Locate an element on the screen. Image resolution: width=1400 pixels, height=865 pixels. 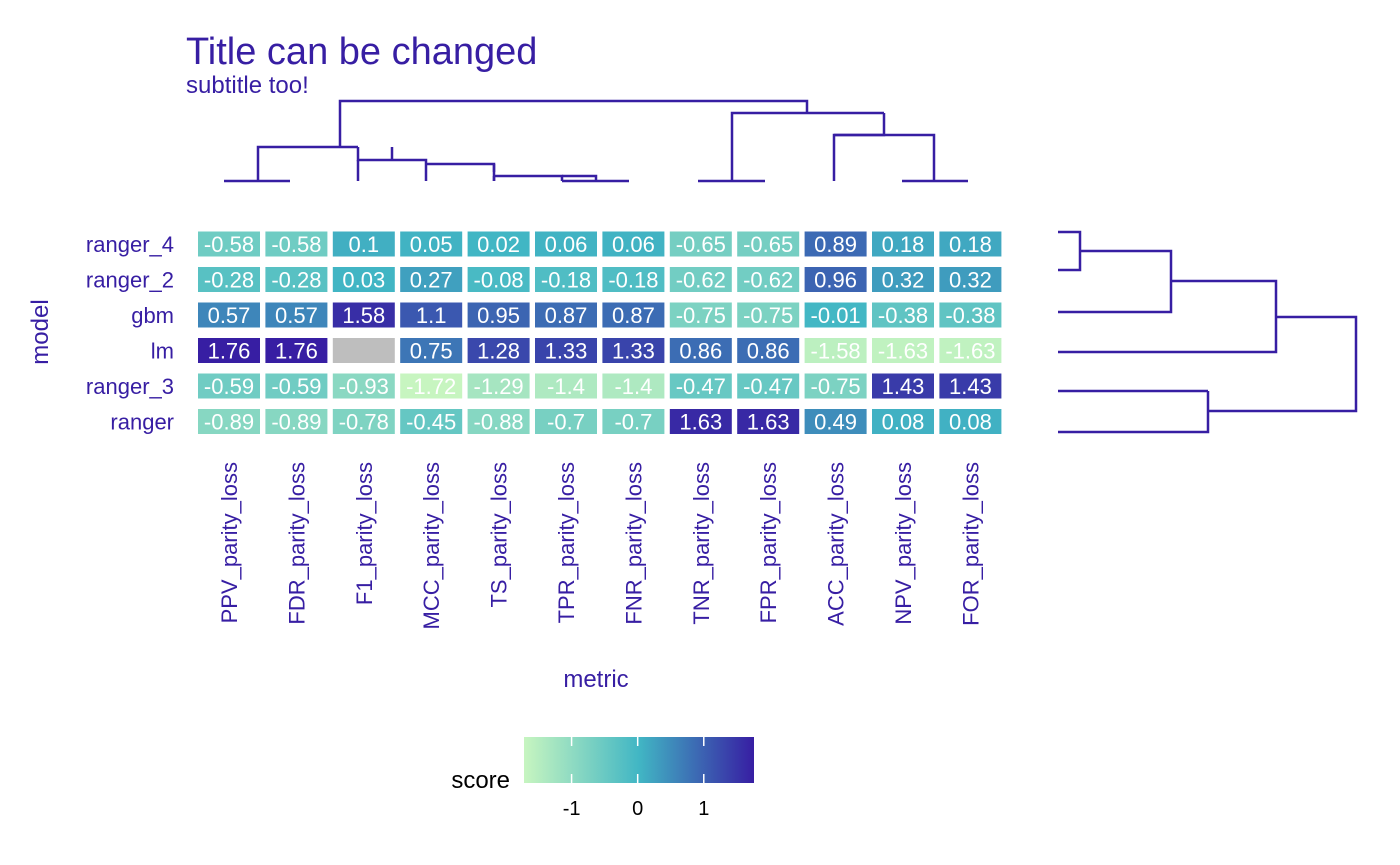
cell-value-label: -0.93 is located at coordinates (364, 386).